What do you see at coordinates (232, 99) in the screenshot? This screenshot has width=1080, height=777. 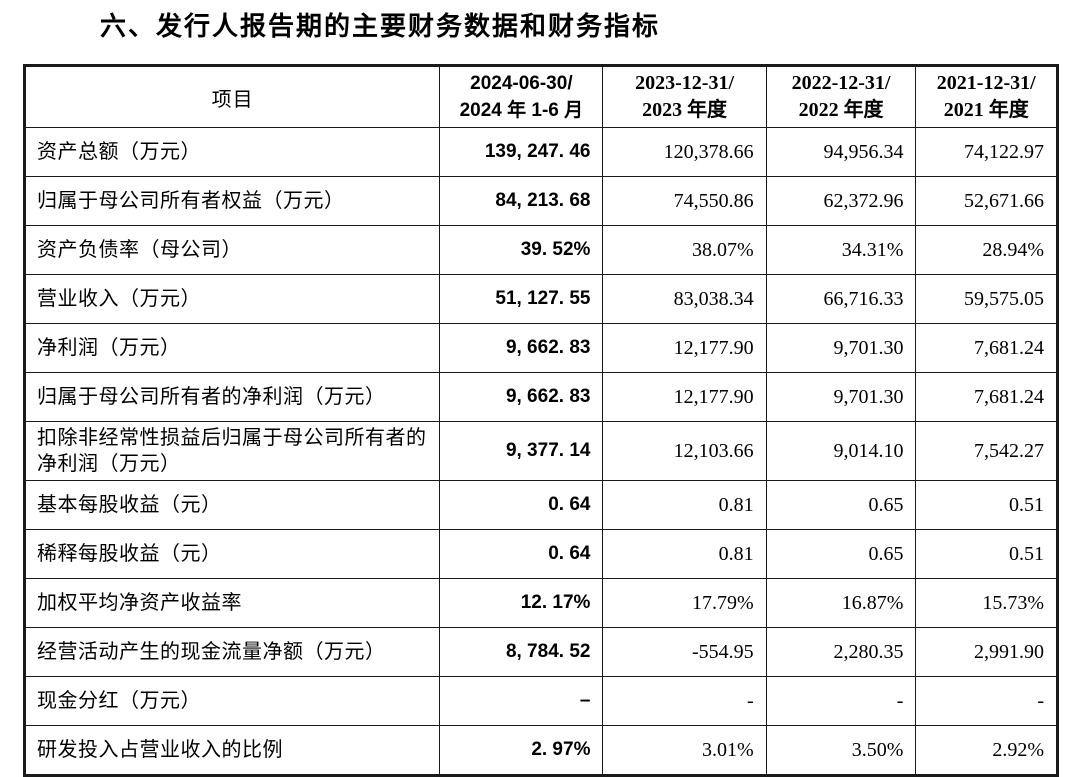 I see `header-item-label: 项目` at bounding box center [232, 99].